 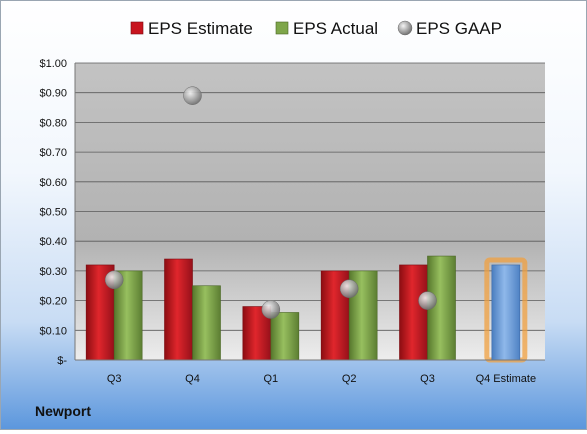 I want to click on y-tick-label: $-, so click(x=62, y=361).